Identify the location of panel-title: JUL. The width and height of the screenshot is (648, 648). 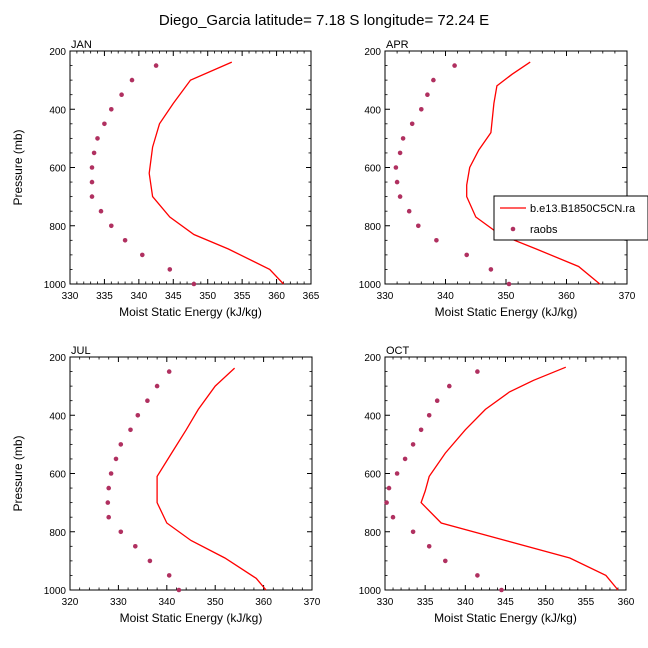
(81, 351).